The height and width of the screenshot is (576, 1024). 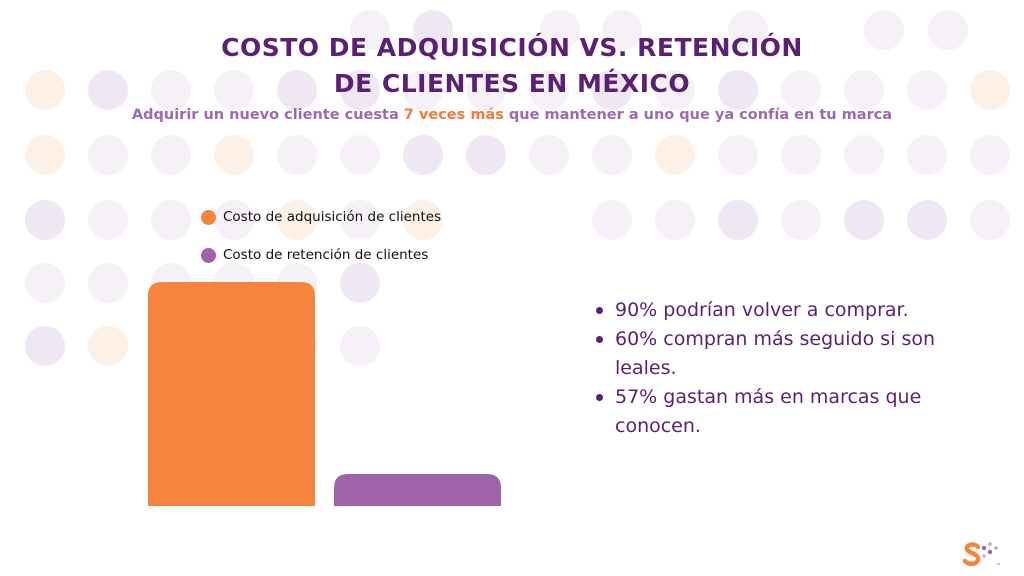 What do you see at coordinates (417, 490) in the screenshot?
I see `bar-retention` at bounding box center [417, 490].